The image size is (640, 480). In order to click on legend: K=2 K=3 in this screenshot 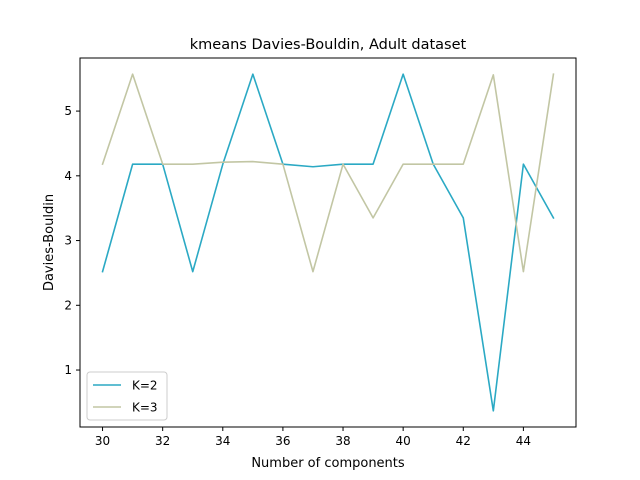, I will do `click(127, 396)`.